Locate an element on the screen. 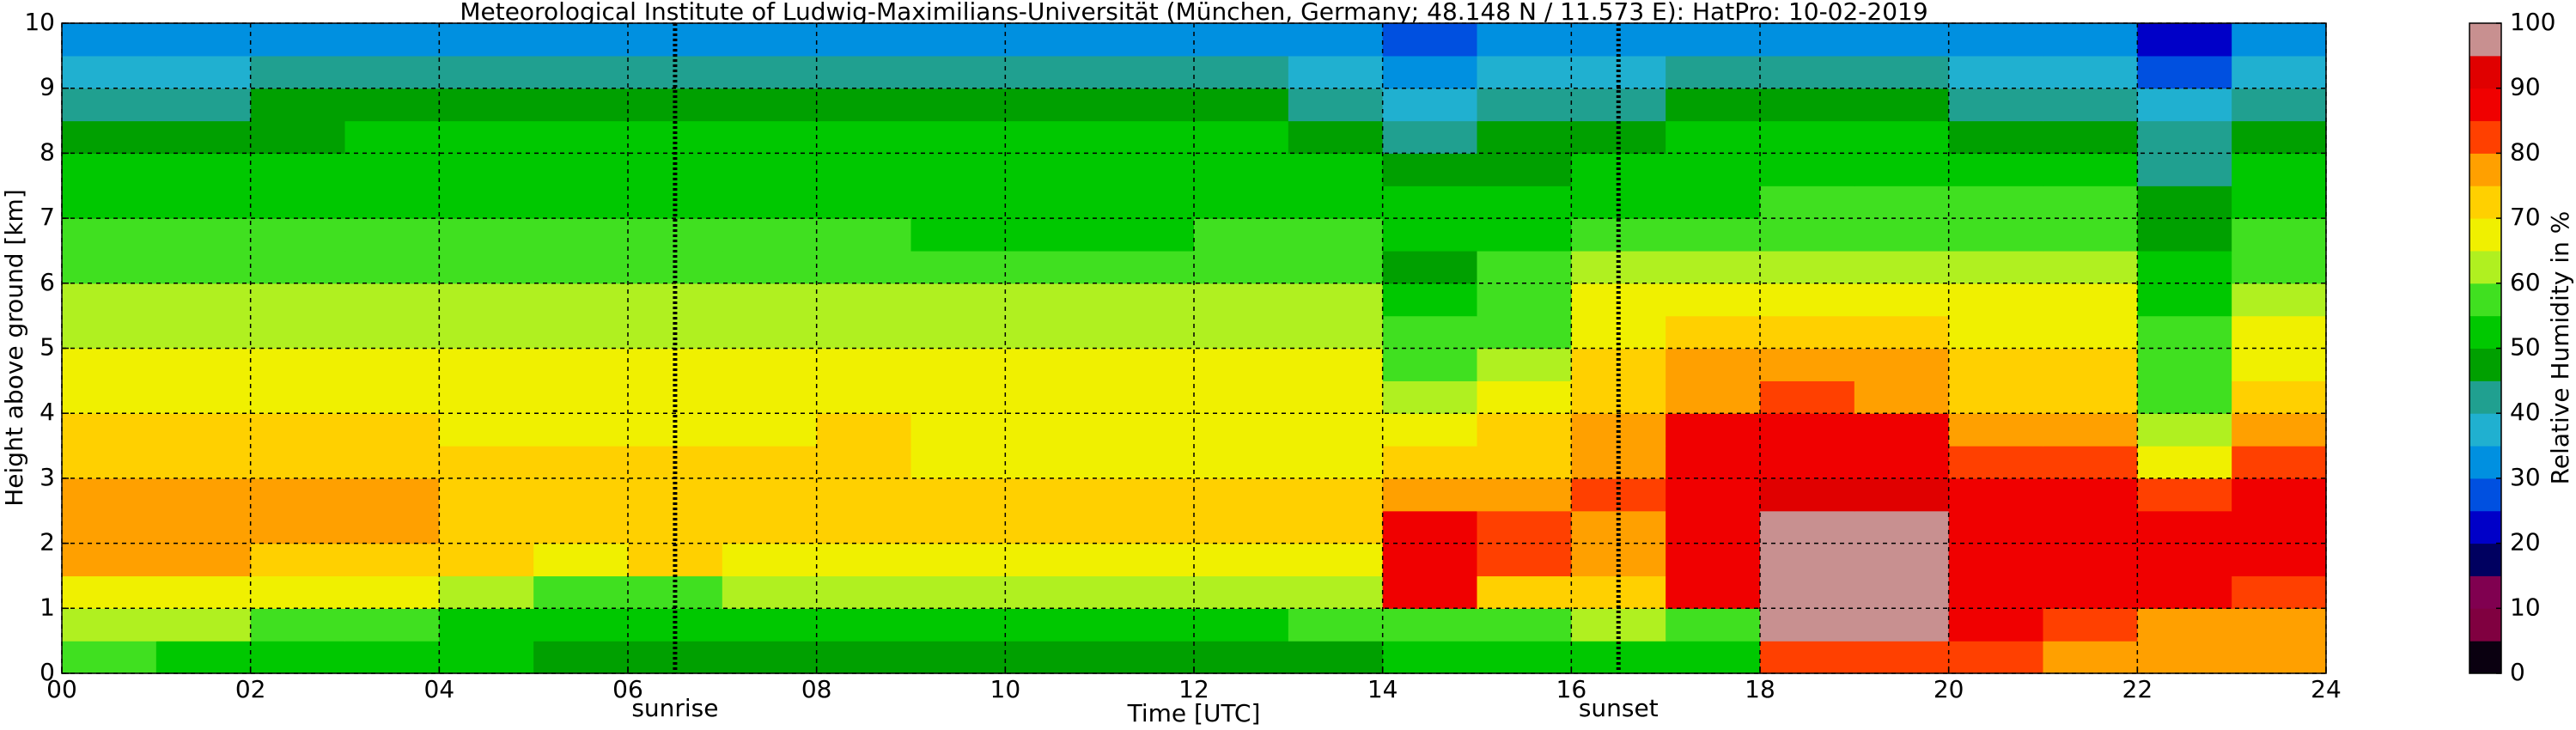  colorbar-tick-label: 0 is located at coordinates (2517, 672).